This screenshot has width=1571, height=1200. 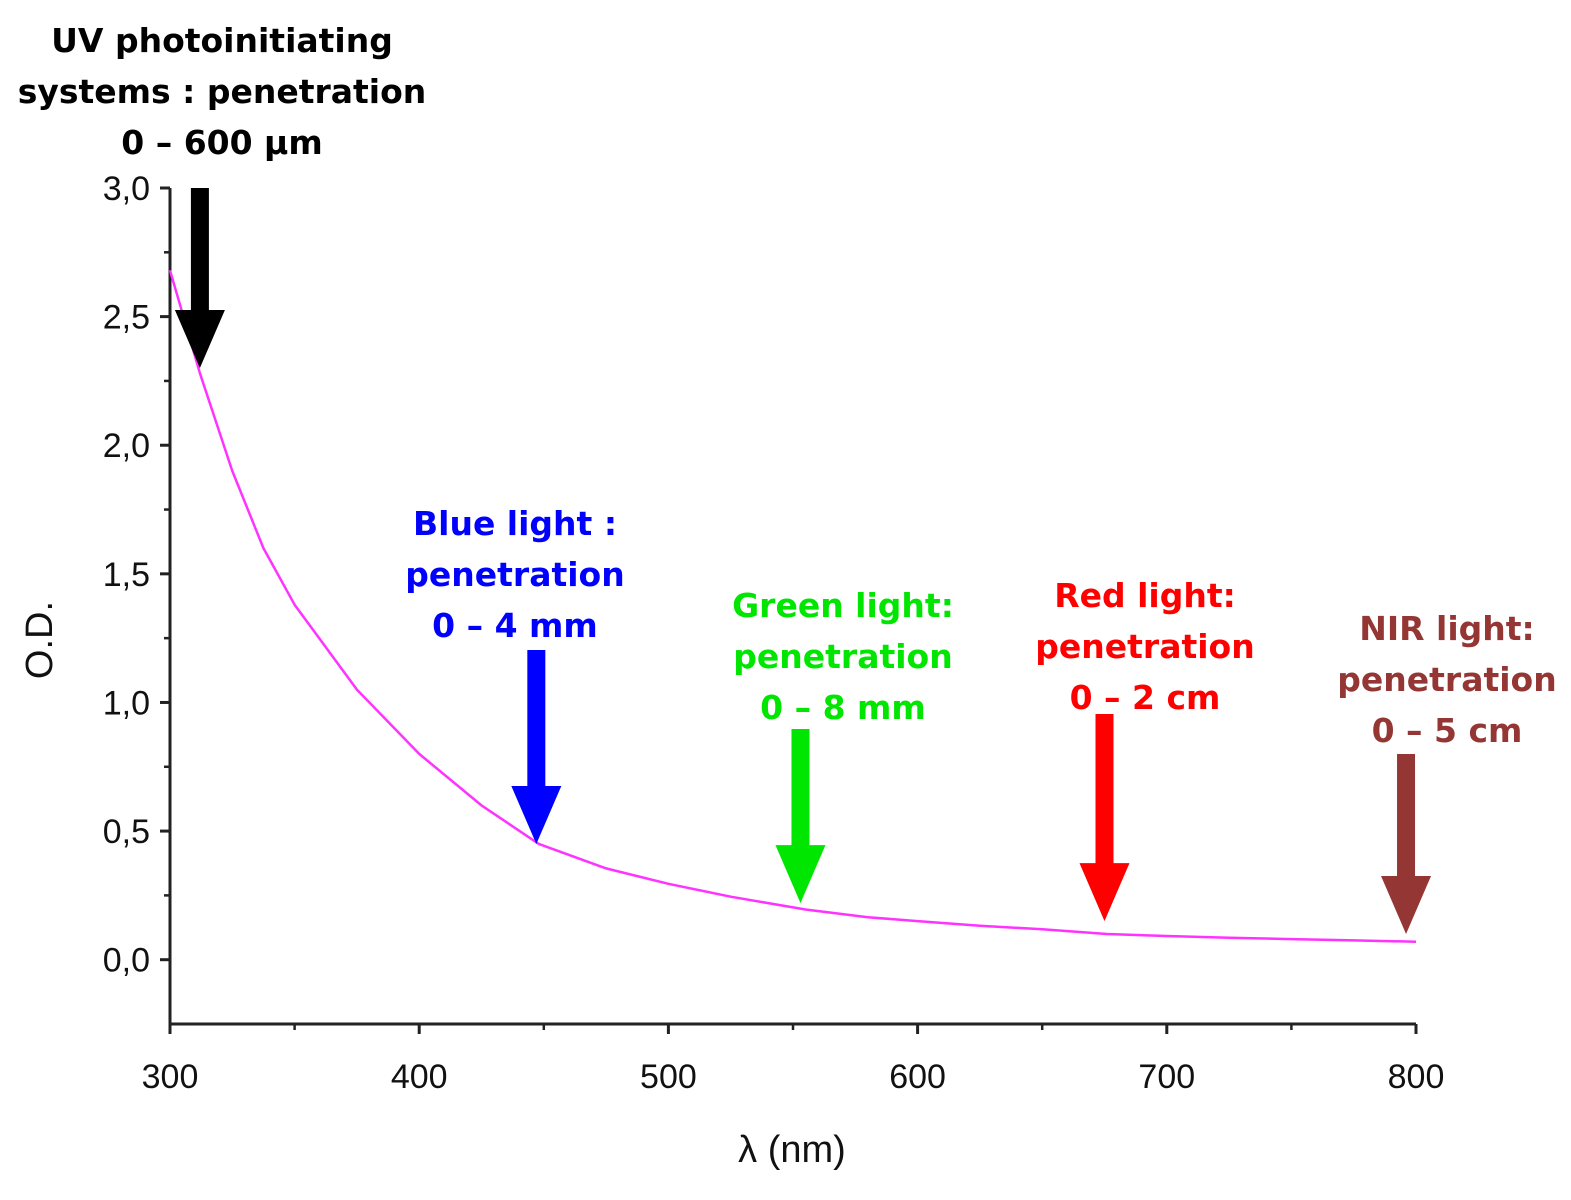 What do you see at coordinates (515, 625) in the screenshot?
I see `annotation-label: 0 – 4 mm` at bounding box center [515, 625].